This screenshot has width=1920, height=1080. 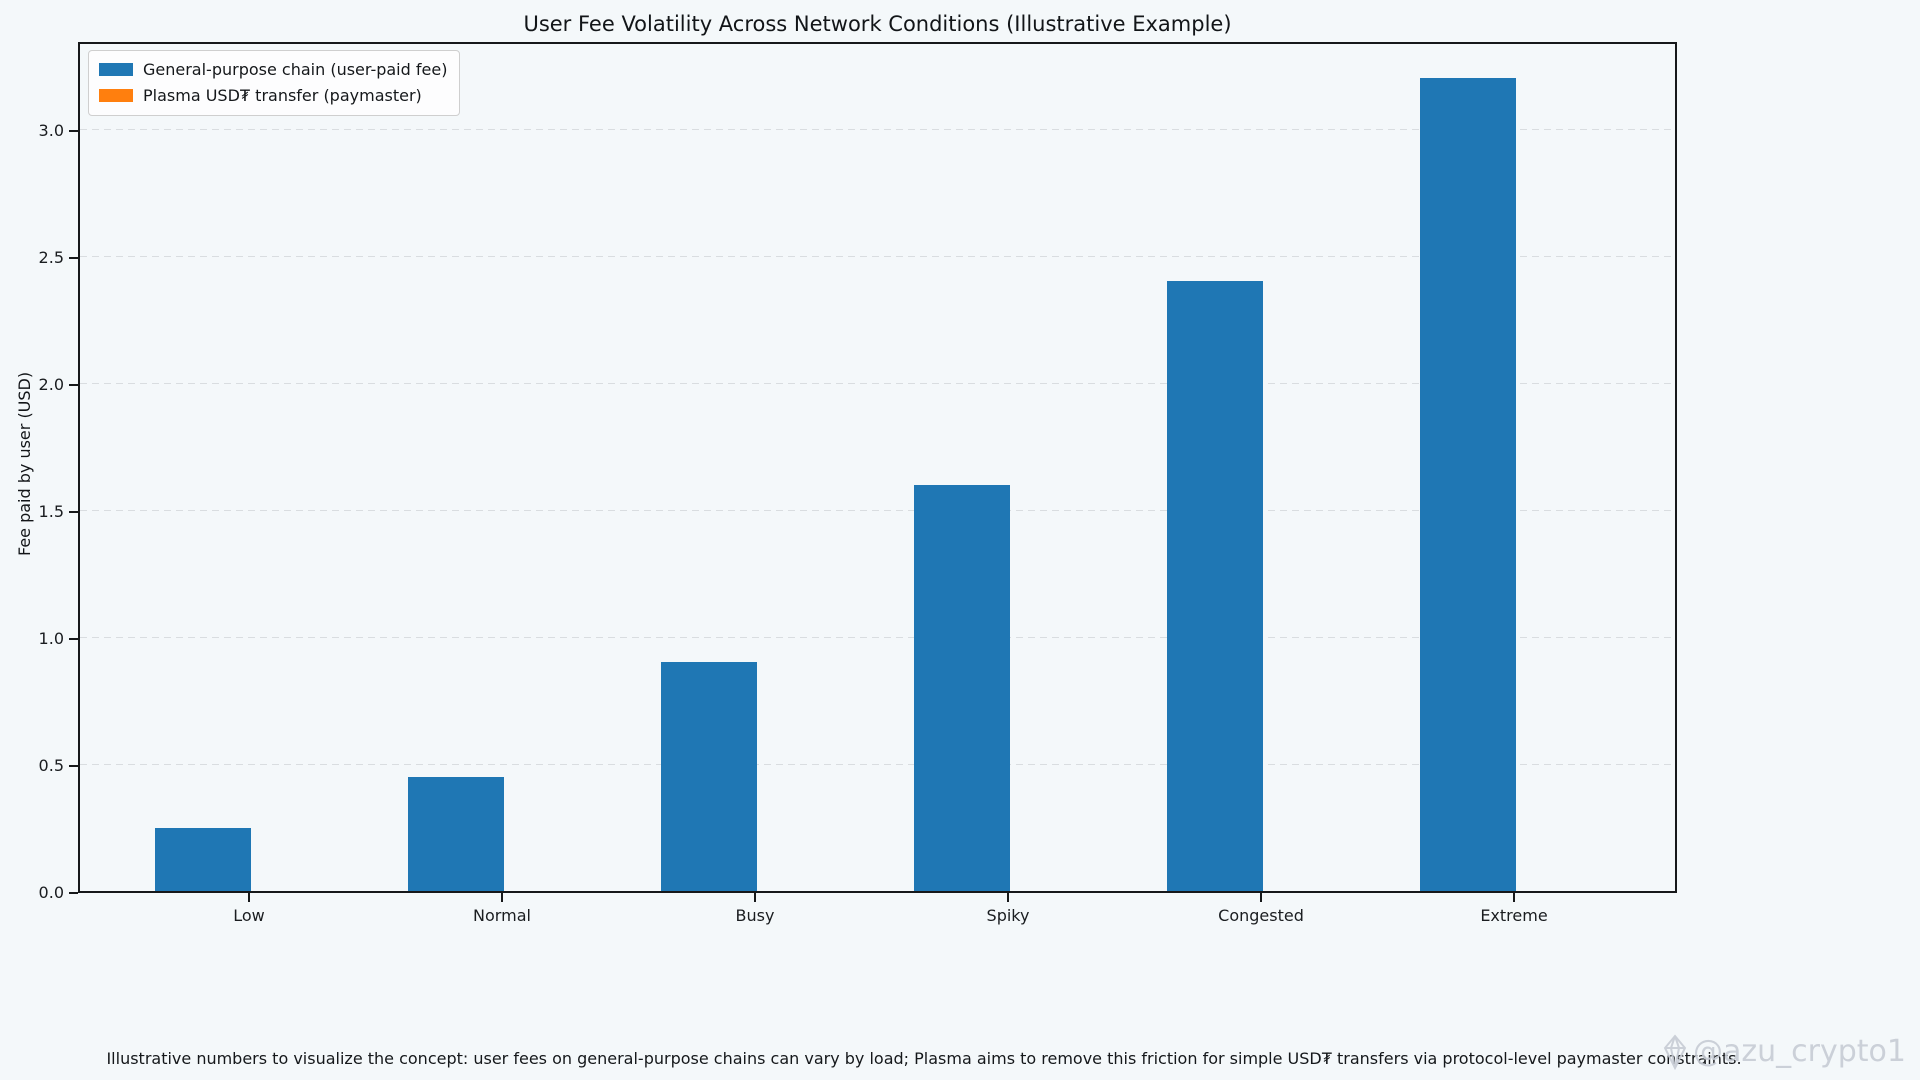 What do you see at coordinates (116, 69) in the screenshot?
I see `legend-swatch-blue-icon` at bounding box center [116, 69].